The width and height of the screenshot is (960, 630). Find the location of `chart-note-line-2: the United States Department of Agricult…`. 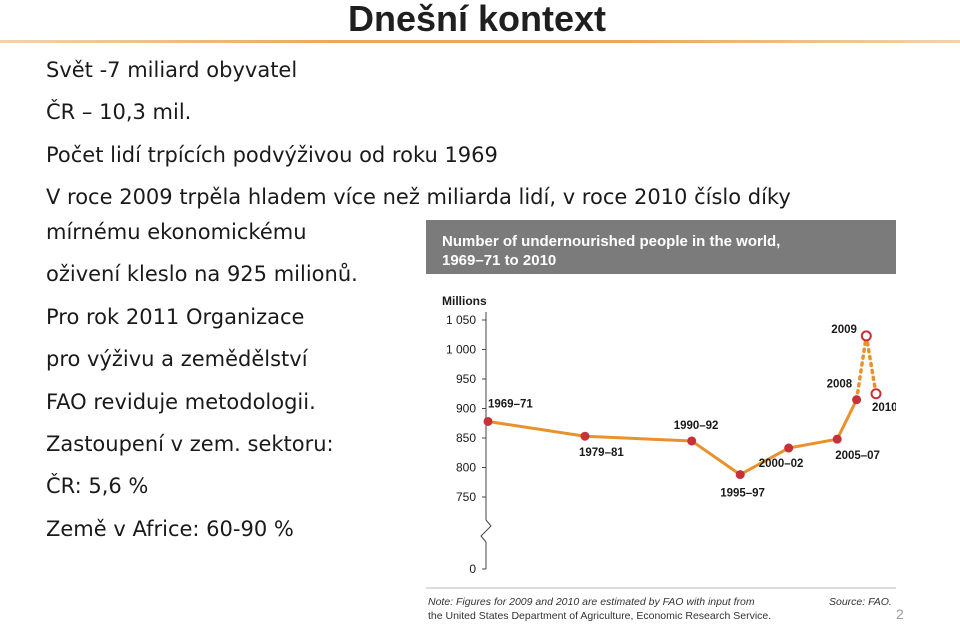

chart-note-line-2: the United States Department of Agricult… is located at coordinates (599, 616).